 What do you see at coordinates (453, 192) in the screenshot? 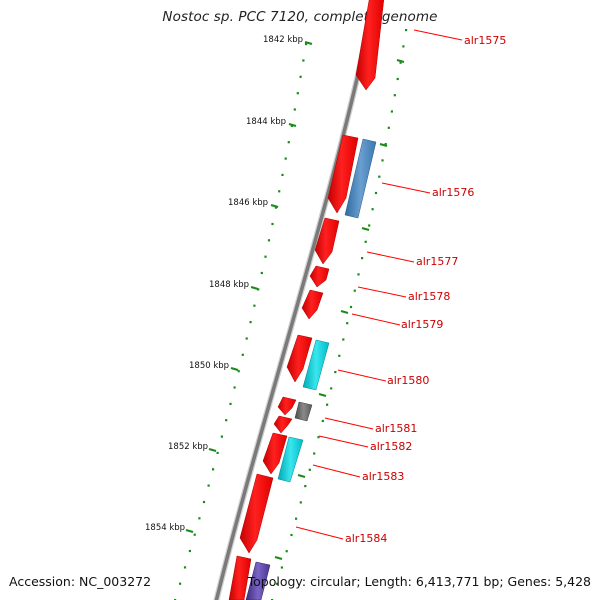
I see `gene-label-alr1576: alr1576` at bounding box center [453, 192].